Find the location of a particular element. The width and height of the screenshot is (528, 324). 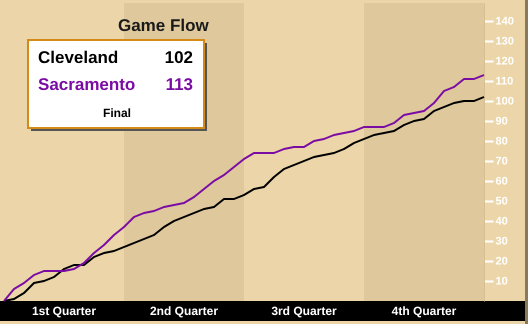

text: 2nd Quarter is located at coordinates (184, 311).